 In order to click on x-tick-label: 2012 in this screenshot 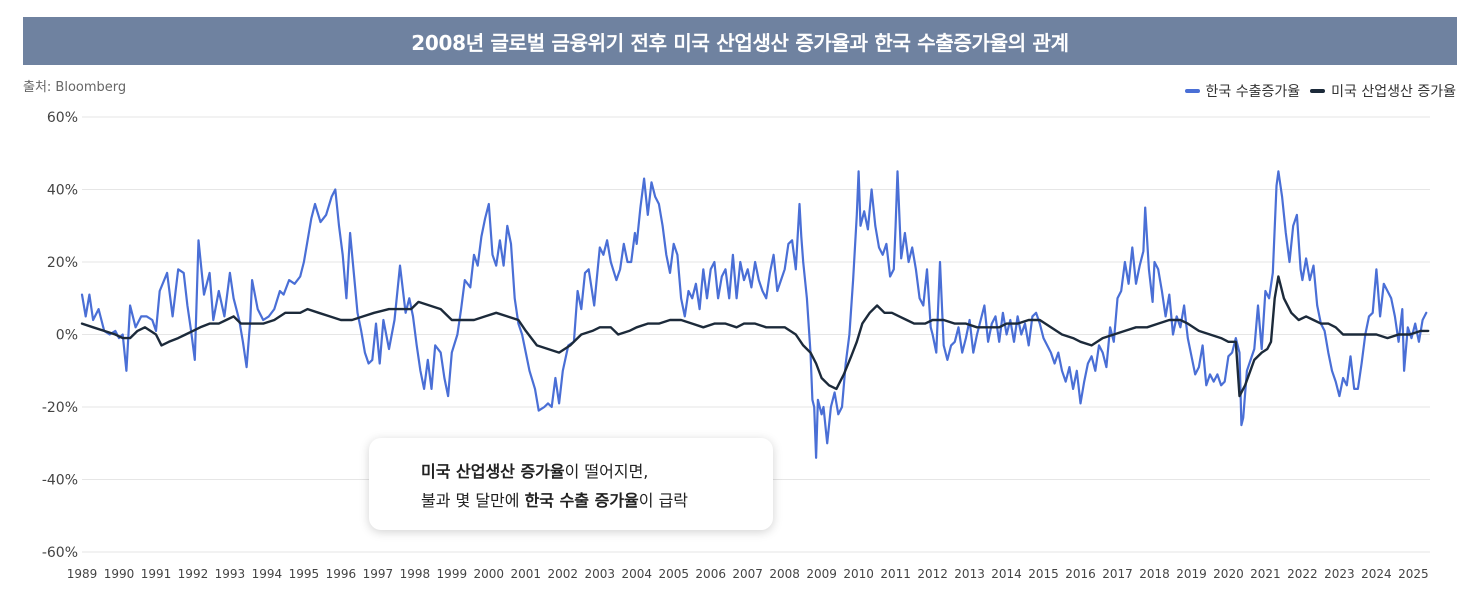, I will do `click(932, 574)`.